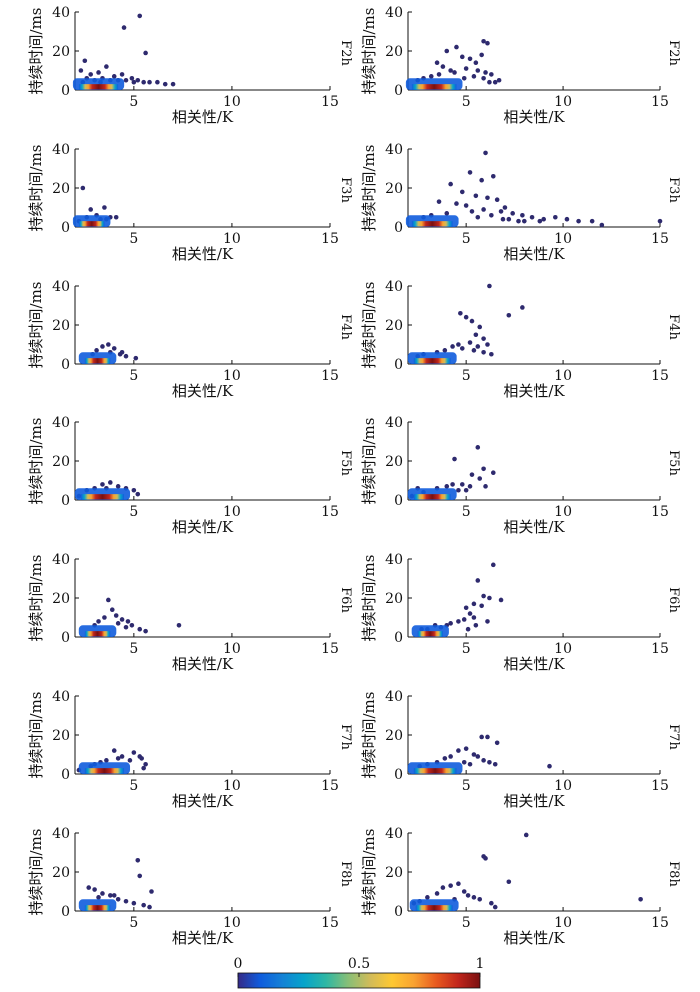  I want to click on colorbar-tick-label: 0, so click(238, 964).